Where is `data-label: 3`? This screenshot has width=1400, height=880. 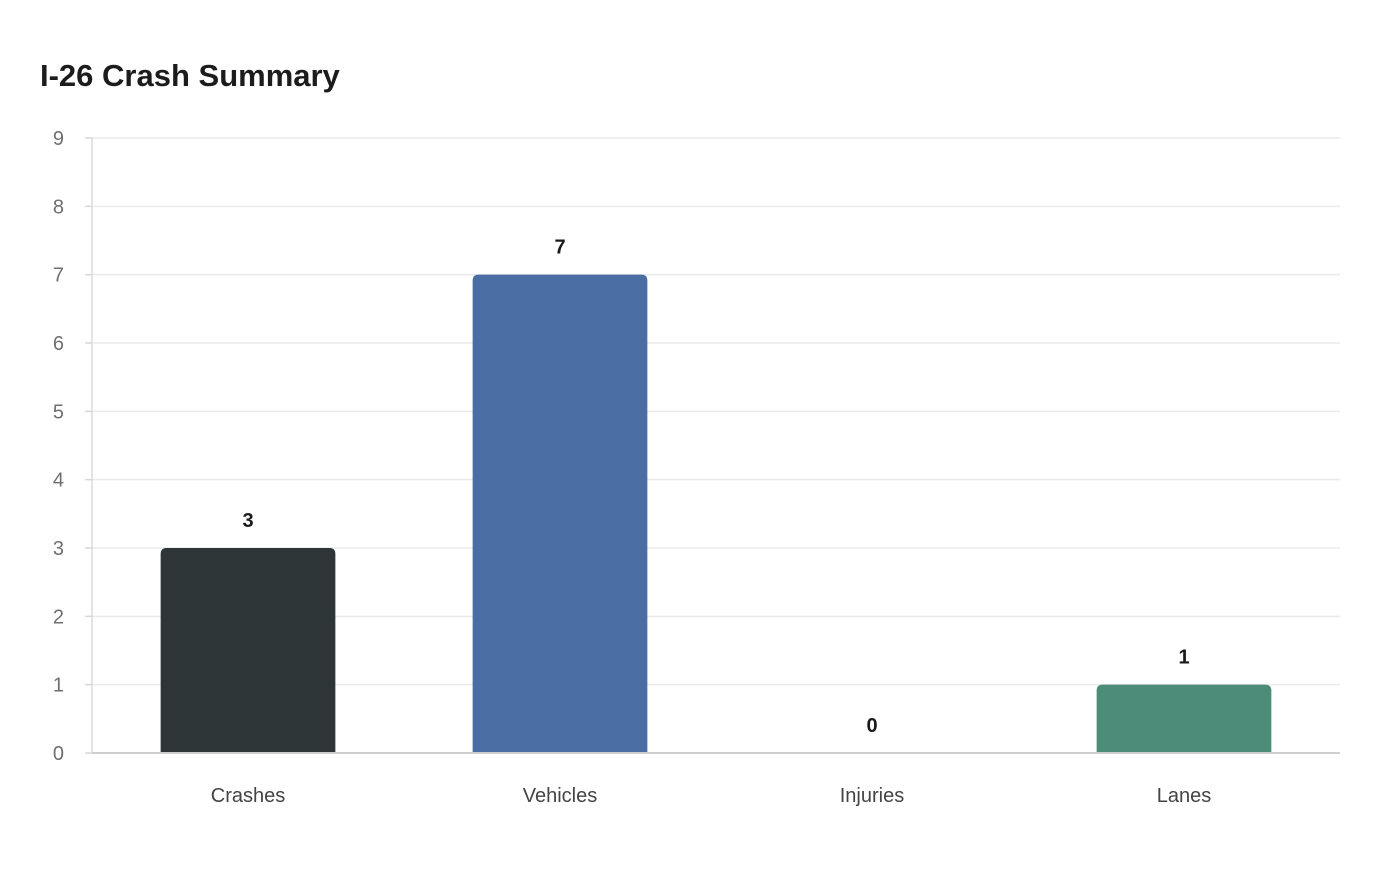
data-label: 3 is located at coordinates (247, 521).